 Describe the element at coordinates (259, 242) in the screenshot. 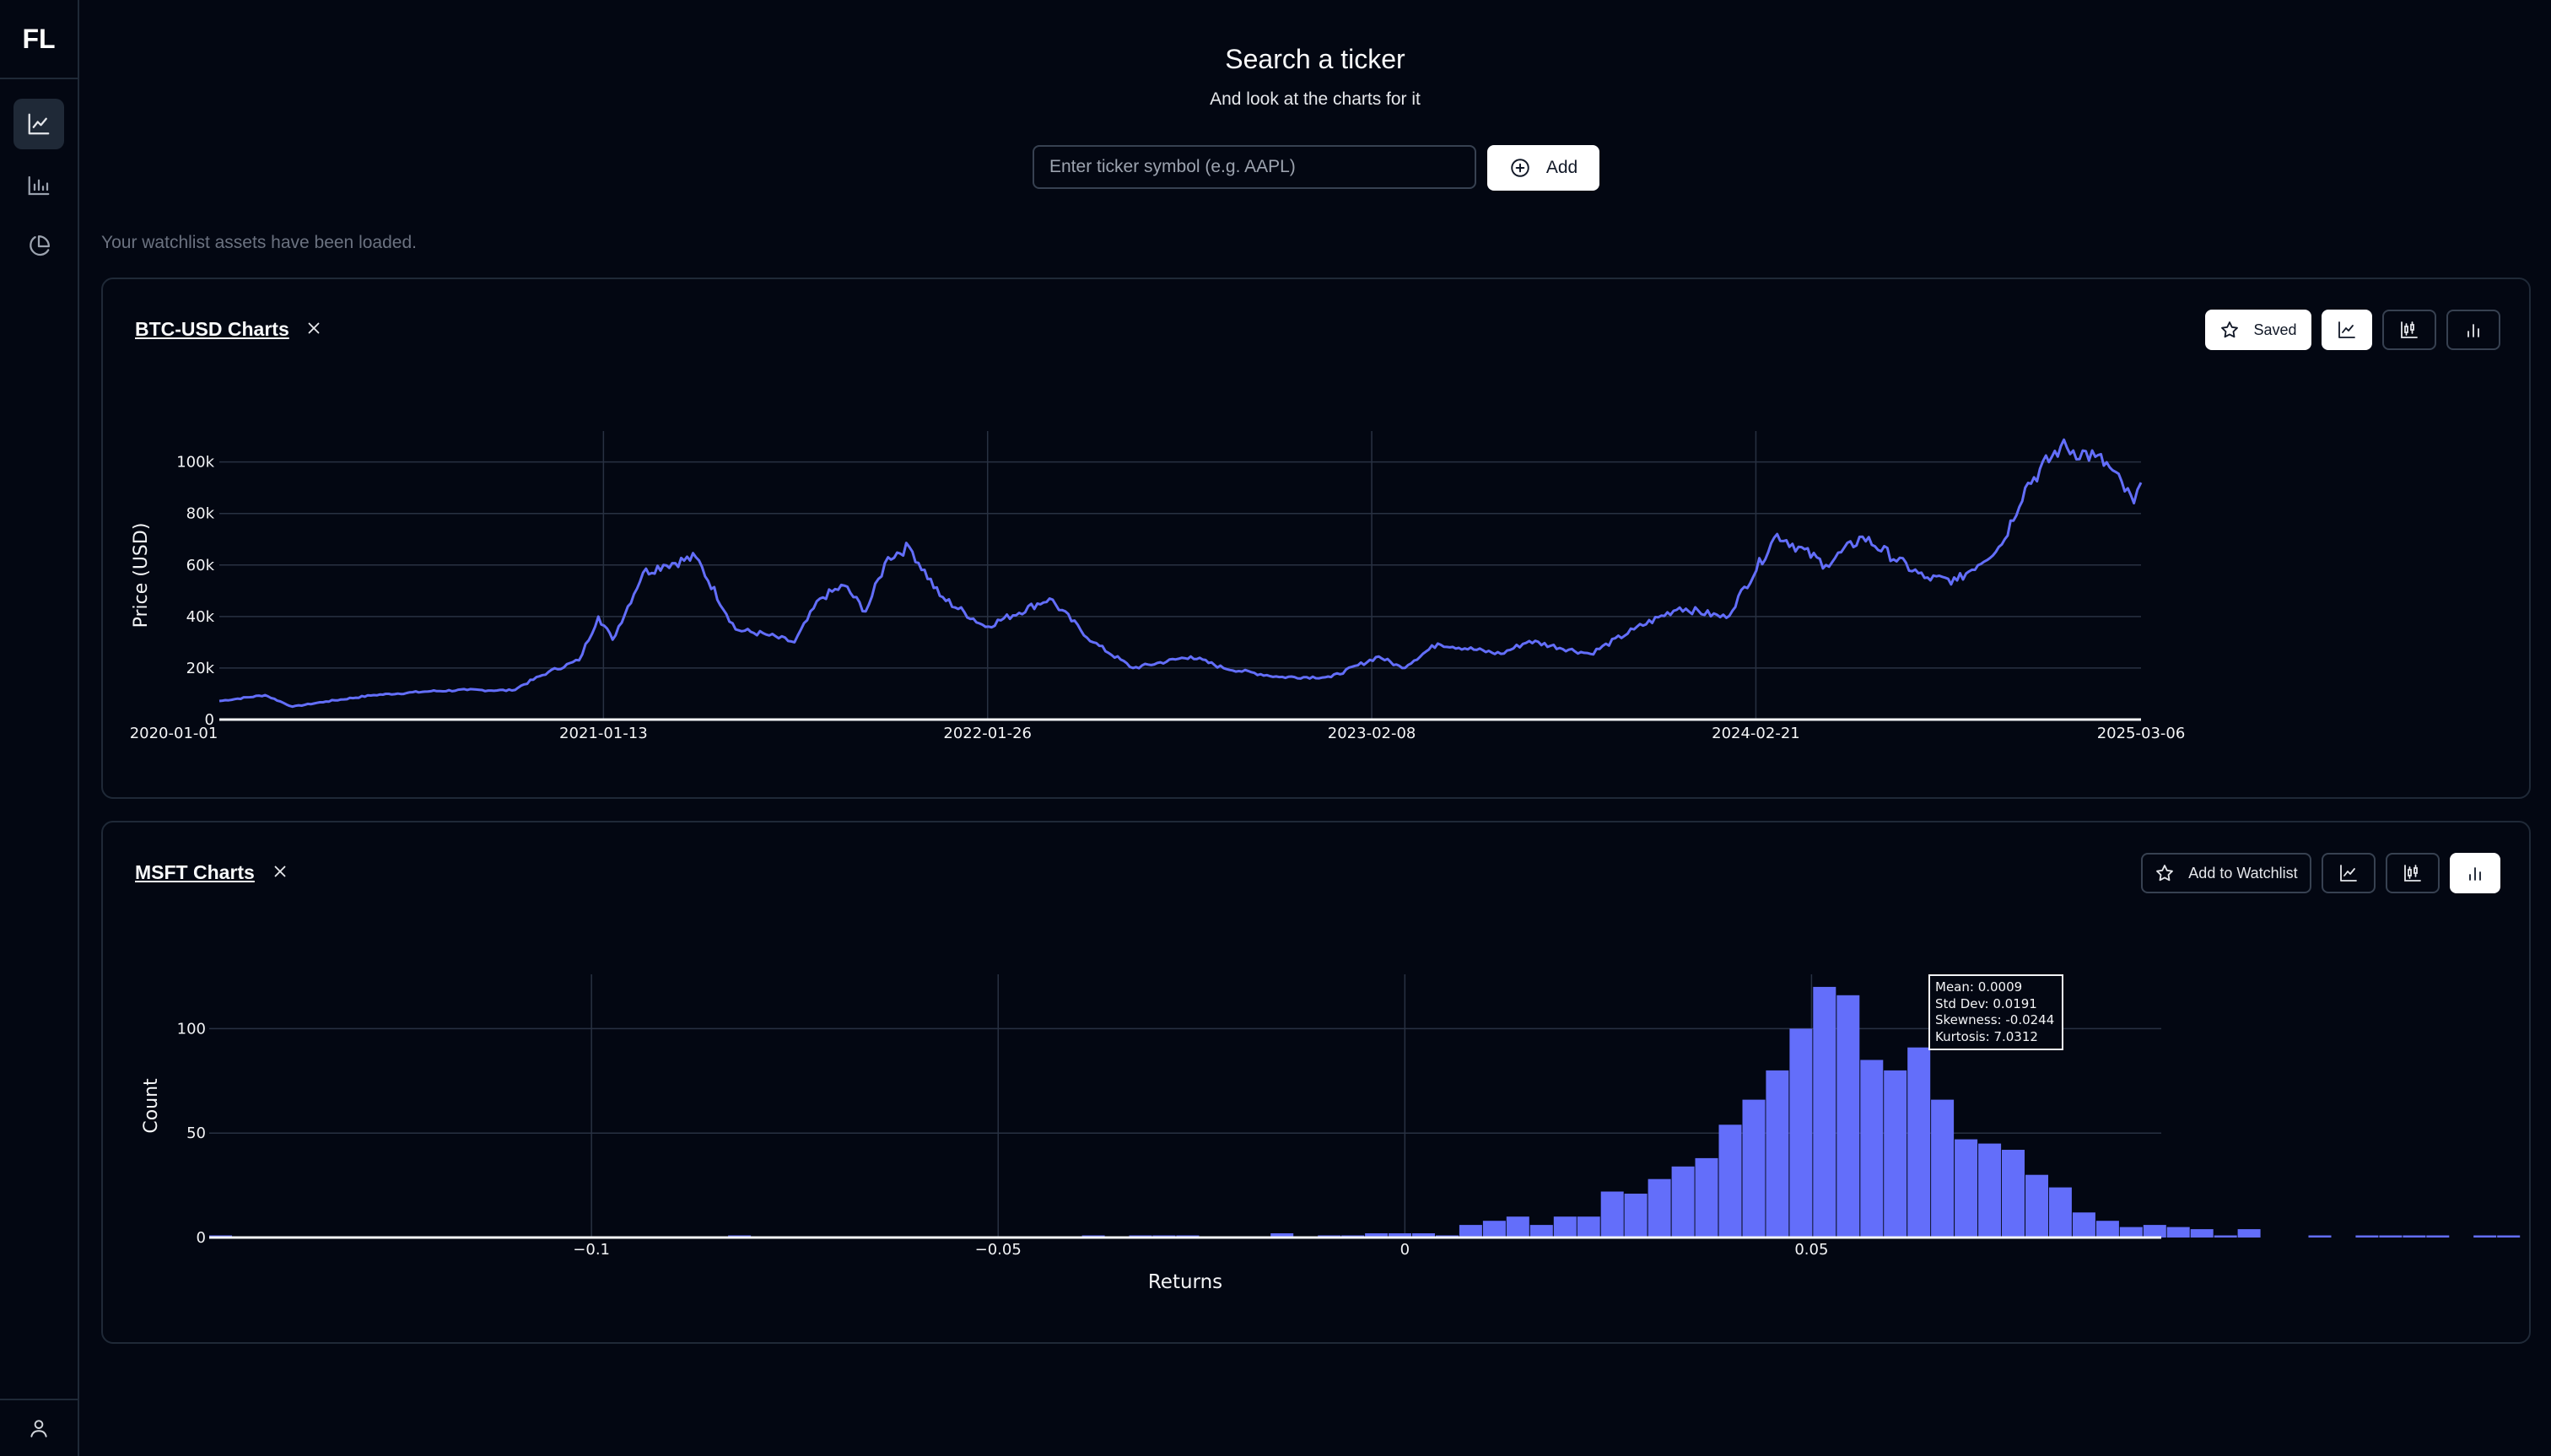

I see `status-message: Your watchlist assets have been loaded.` at that location.